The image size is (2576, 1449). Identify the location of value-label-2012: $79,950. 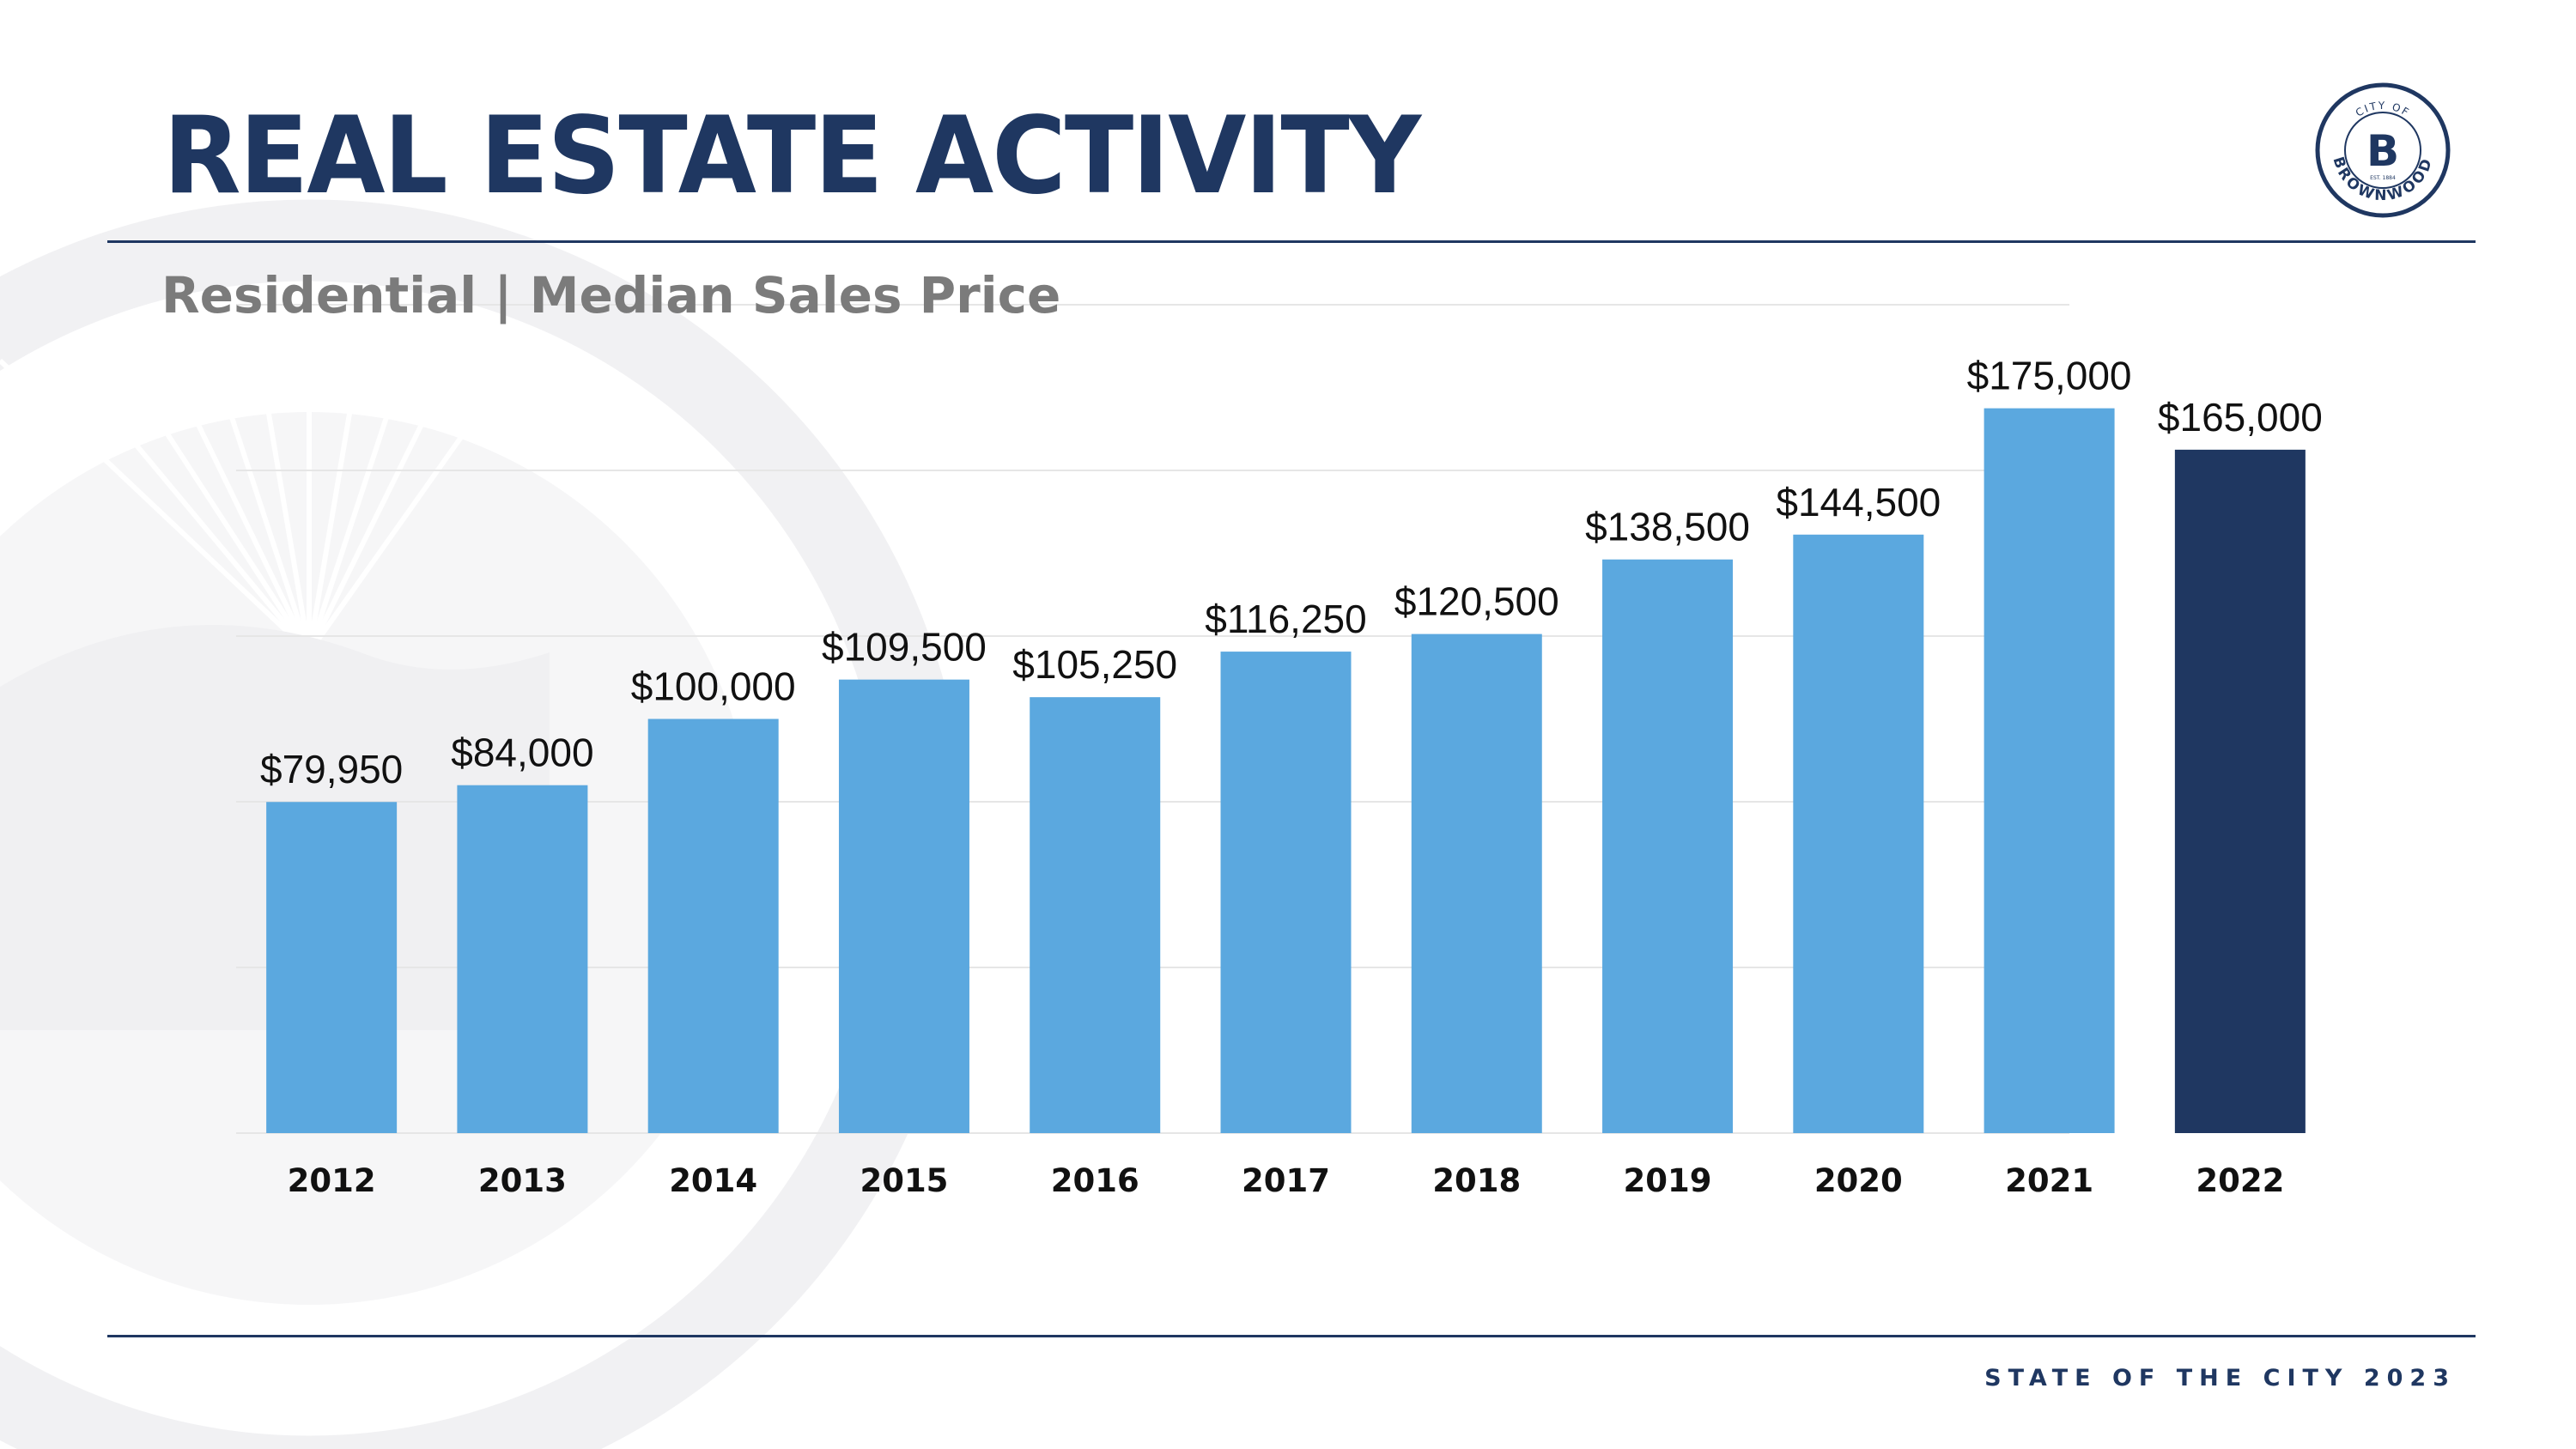
(332, 769).